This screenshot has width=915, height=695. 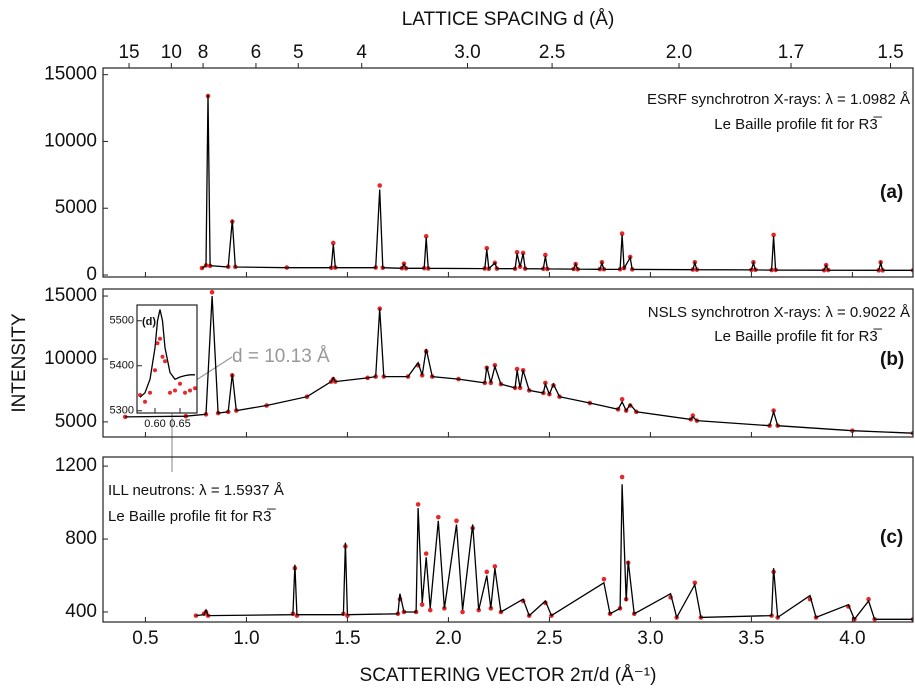 What do you see at coordinates (246, 638) in the screenshot?
I see `x-tick-label: 1.0` at bounding box center [246, 638].